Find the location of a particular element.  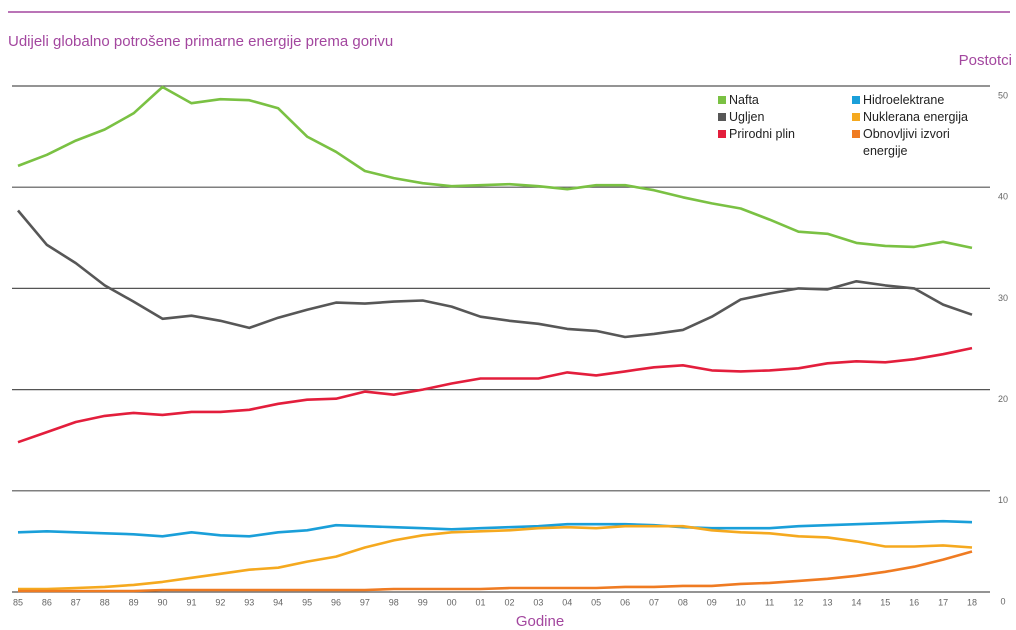

y-axis-label: Postotci is located at coordinates (985, 60).